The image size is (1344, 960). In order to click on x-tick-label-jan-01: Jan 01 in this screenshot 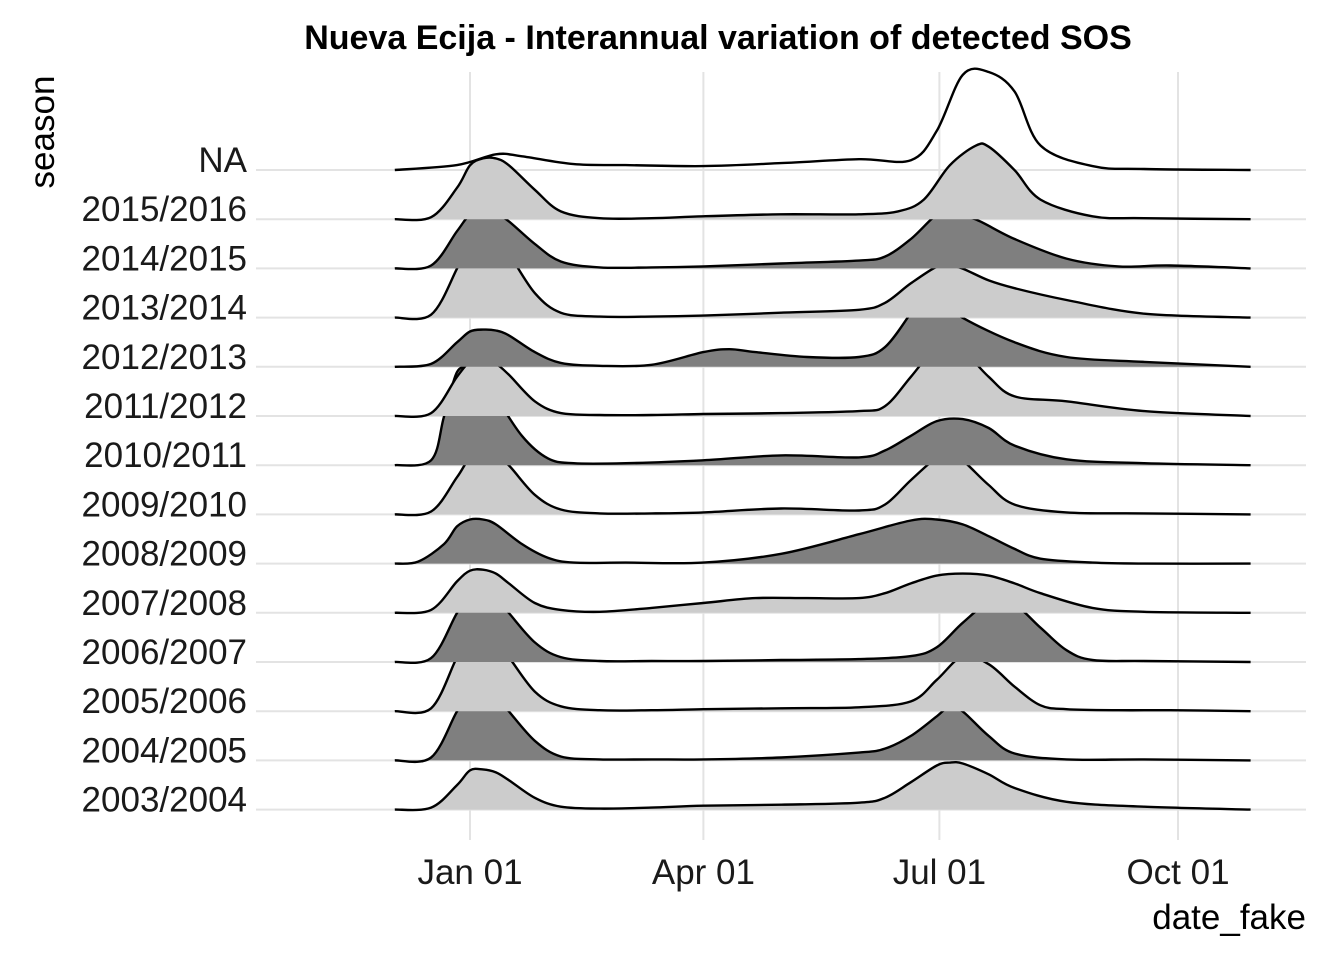, I will do `click(469, 872)`.